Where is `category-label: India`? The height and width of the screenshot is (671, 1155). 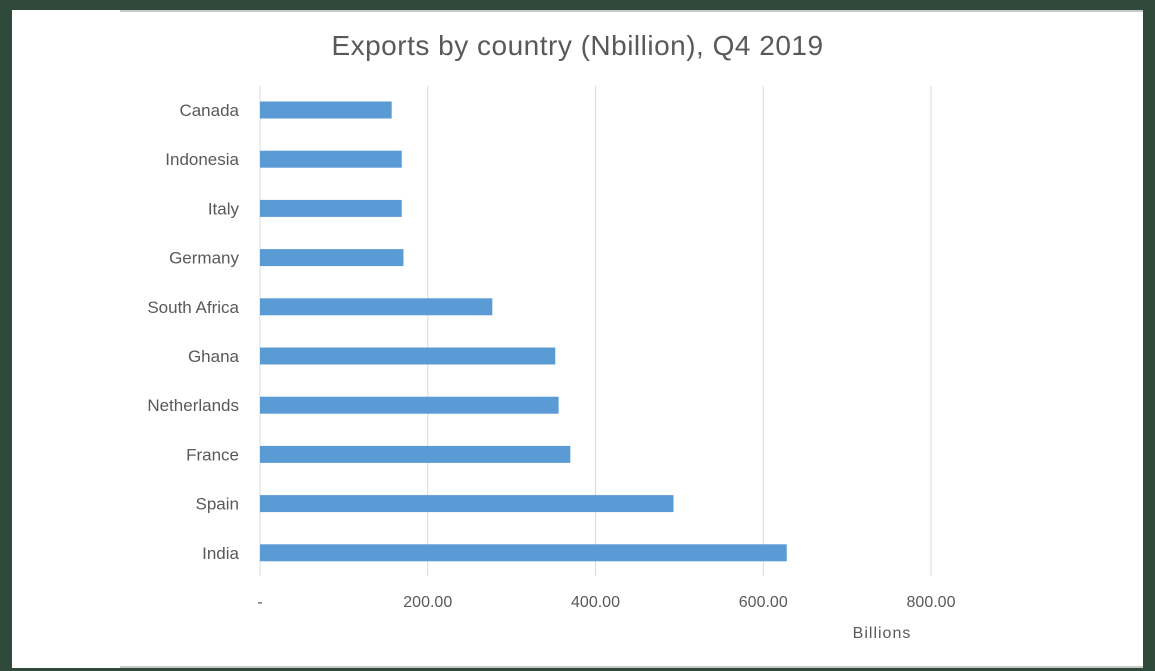 category-label: India is located at coordinates (220, 553).